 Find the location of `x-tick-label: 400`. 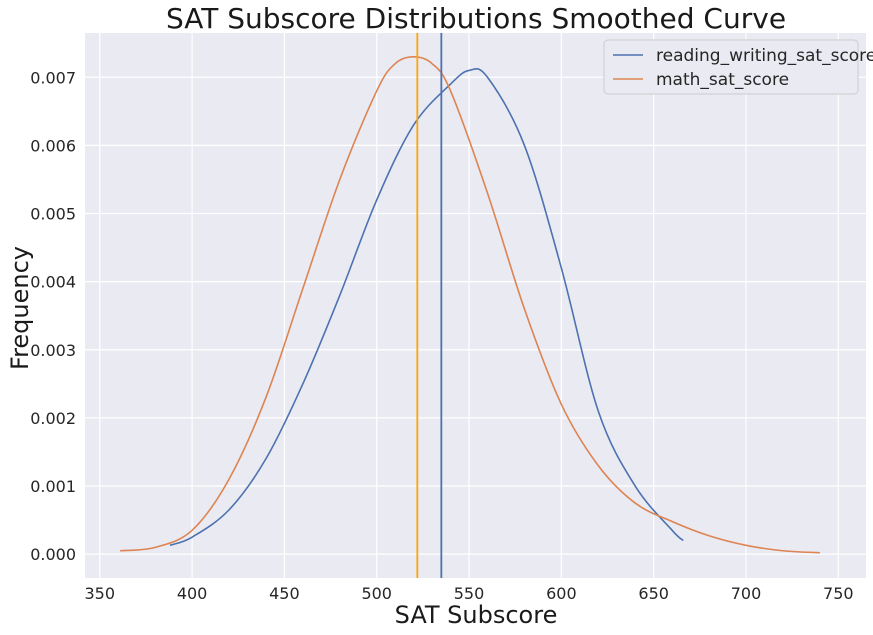

x-tick-label: 400 is located at coordinates (192, 593).